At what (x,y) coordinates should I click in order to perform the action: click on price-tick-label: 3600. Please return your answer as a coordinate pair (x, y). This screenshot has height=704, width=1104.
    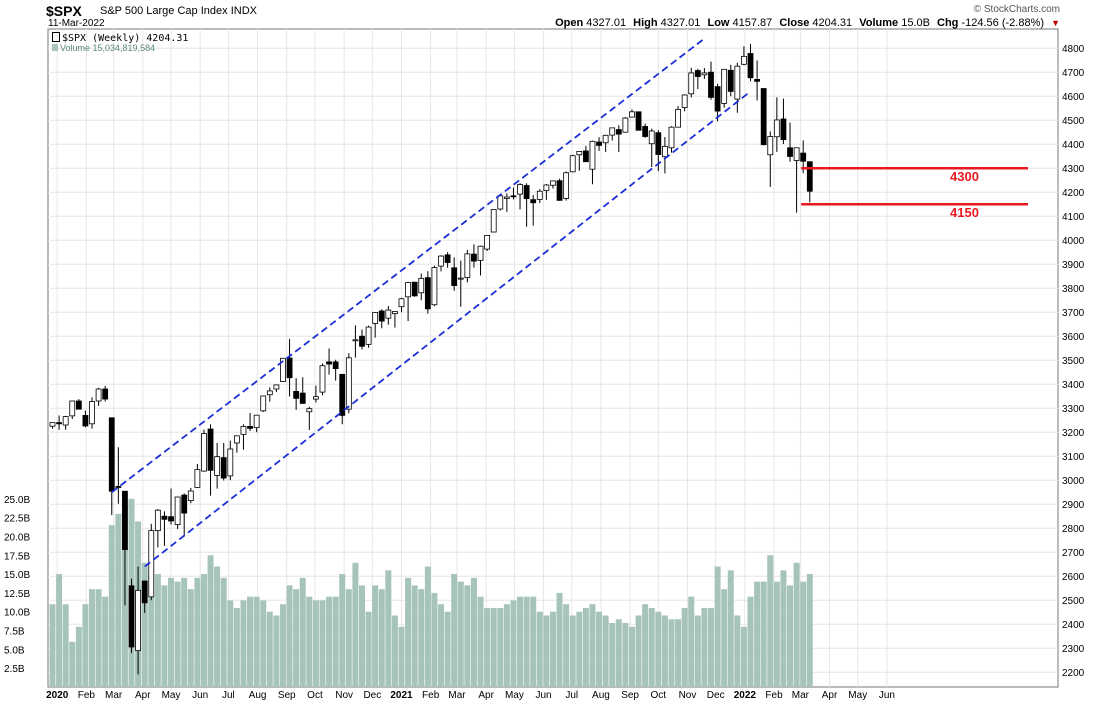
    Looking at the image, I should click on (1073, 337).